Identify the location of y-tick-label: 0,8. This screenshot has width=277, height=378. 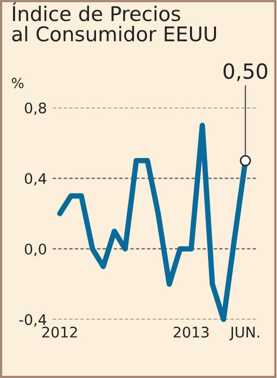
(35, 108).